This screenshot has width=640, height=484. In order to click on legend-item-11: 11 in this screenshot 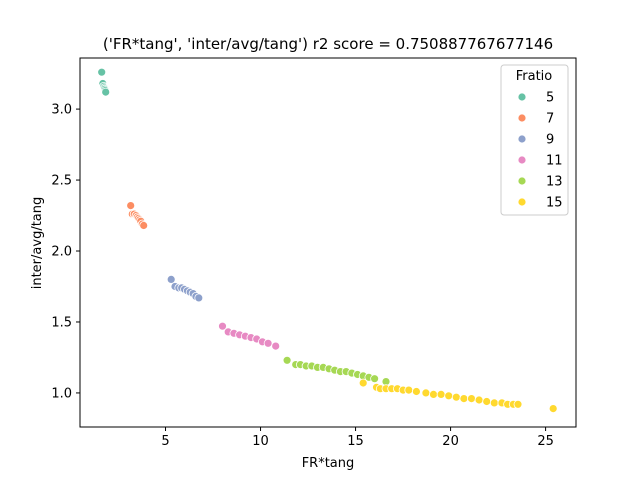, I will do `click(540, 161)`.